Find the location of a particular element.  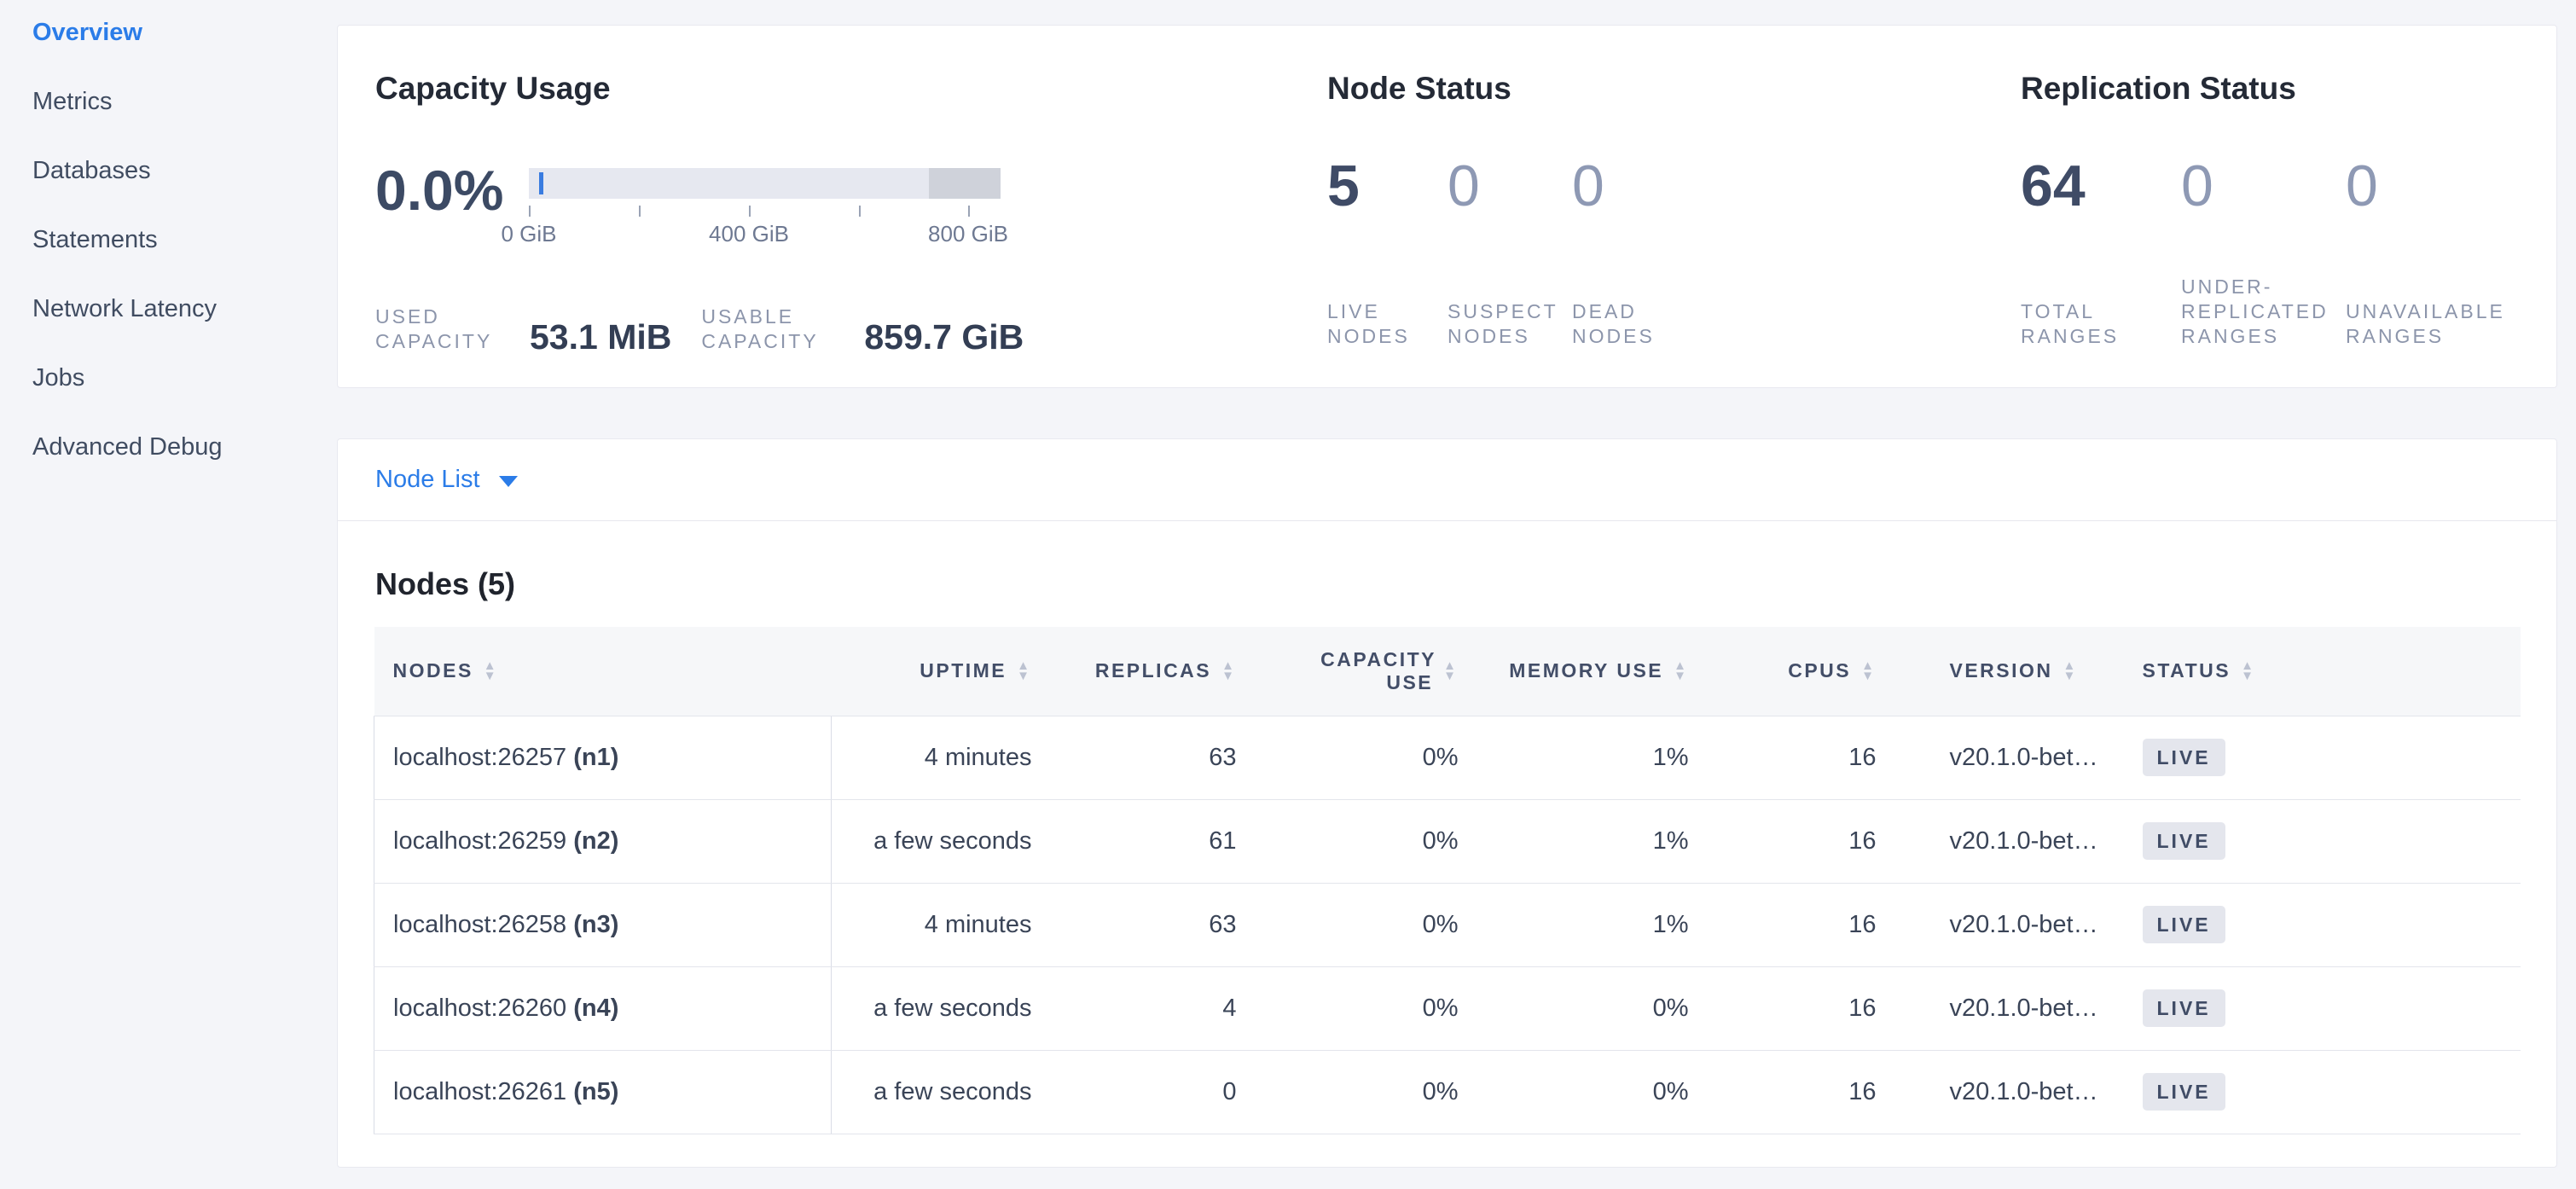

column-header-replicas: REPLICAS ▲ ▼ is located at coordinates (1170, 671).